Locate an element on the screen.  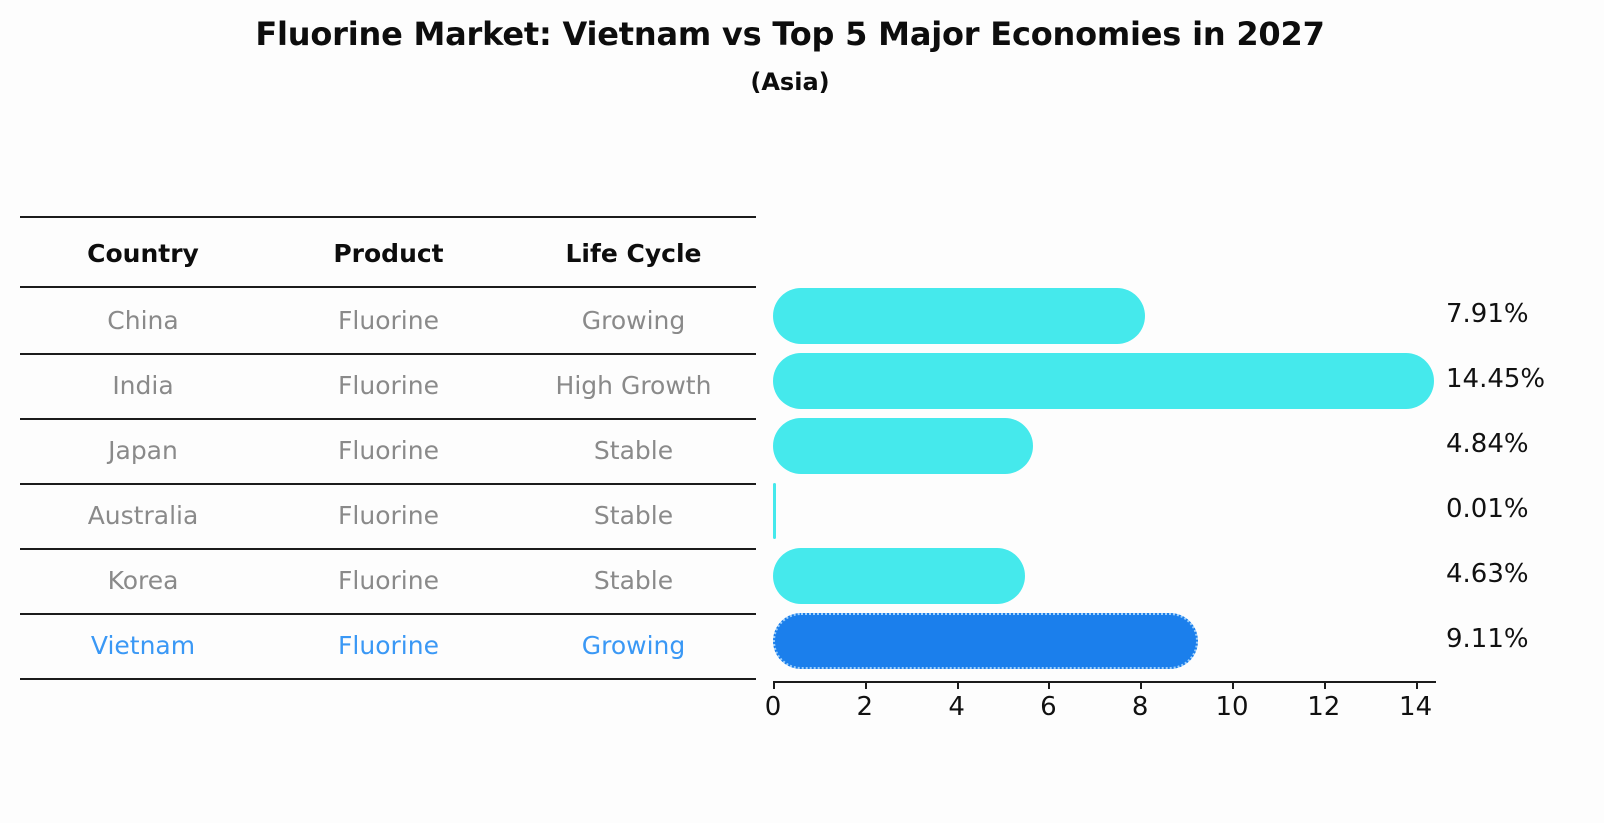
bar-japan is located at coordinates (903, 446).